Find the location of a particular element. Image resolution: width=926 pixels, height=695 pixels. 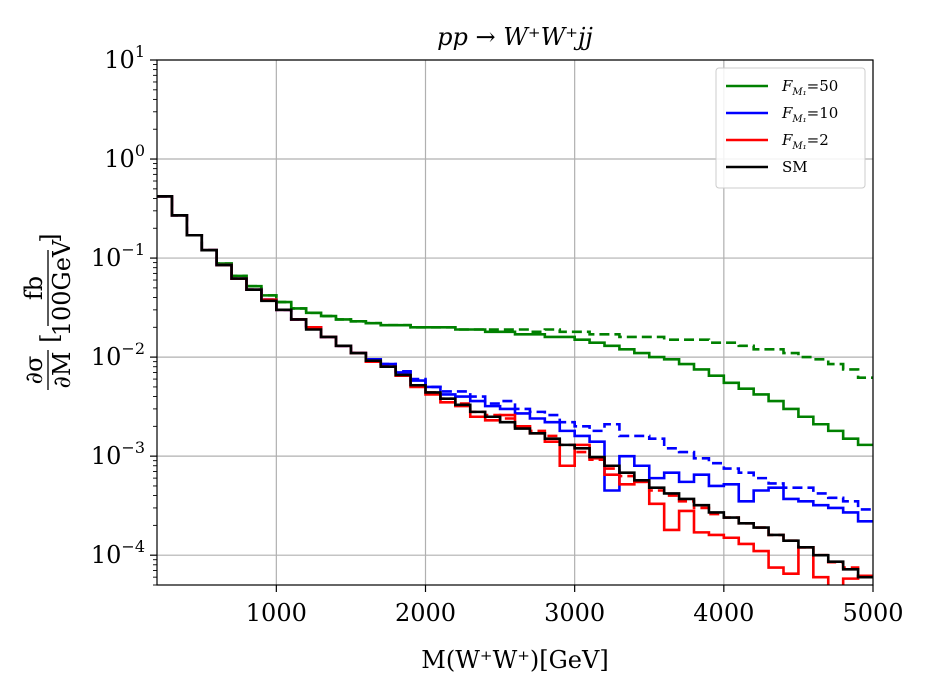

y-label-unit-numer: fb is located at coordinates (34, 288).